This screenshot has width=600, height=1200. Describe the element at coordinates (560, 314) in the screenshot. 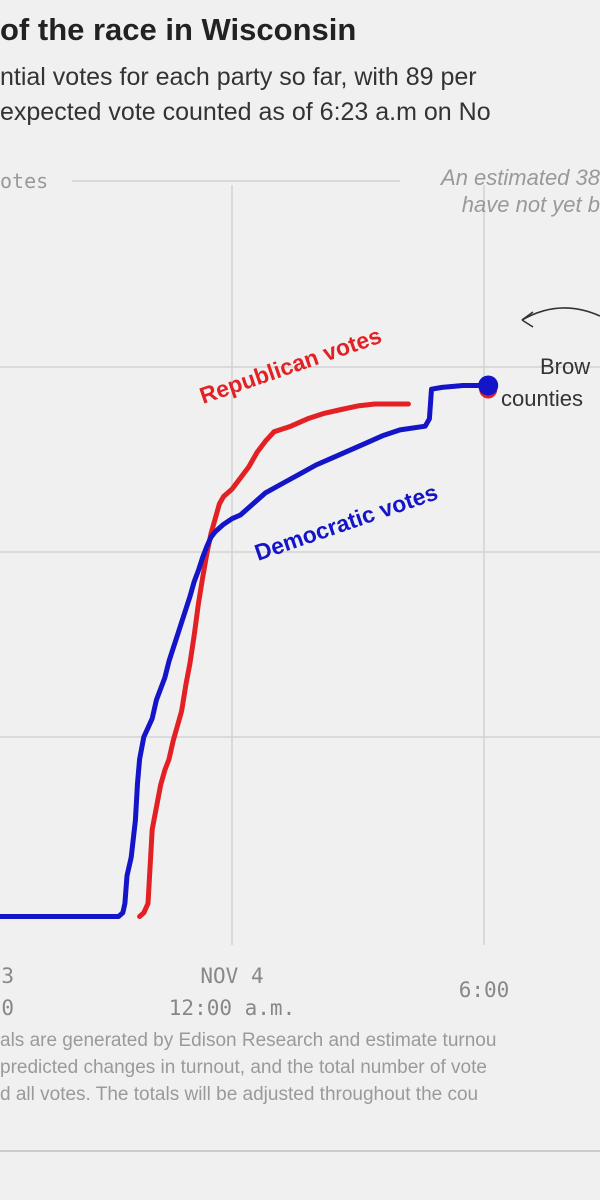

I see `annotation-arrow` at that location.